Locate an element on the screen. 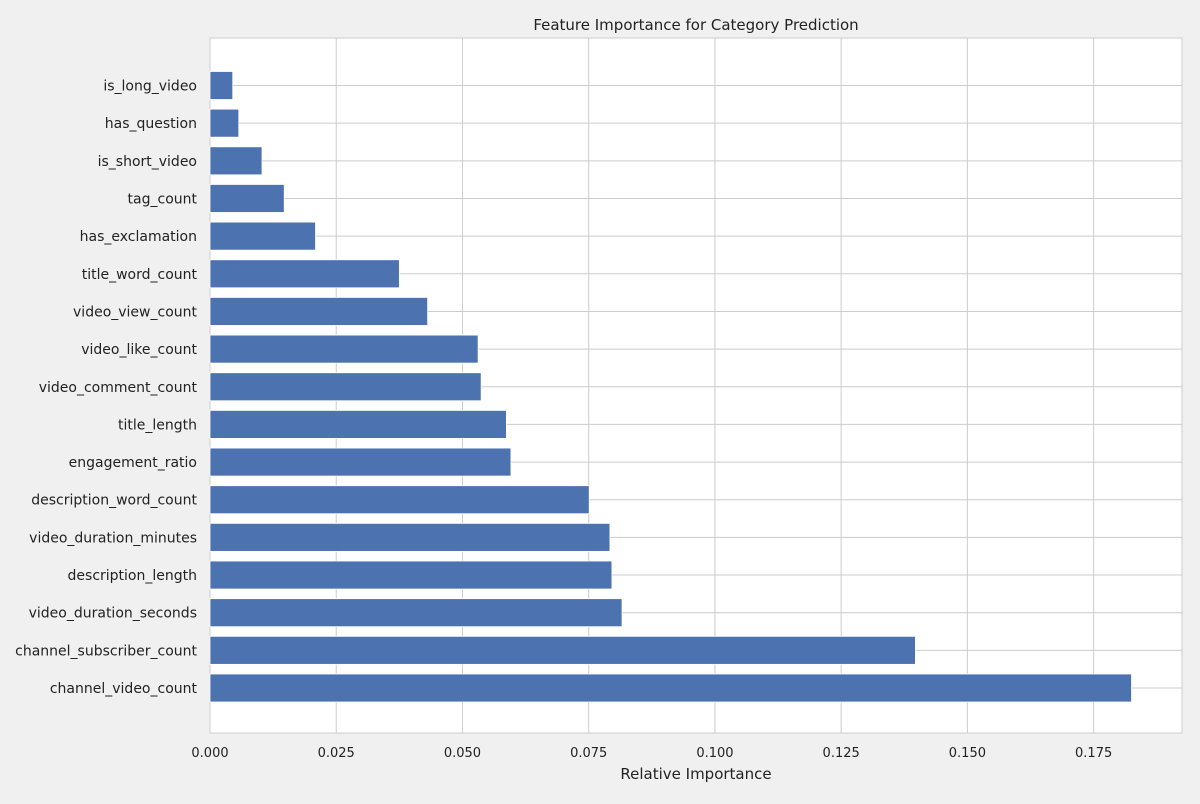 The height and width of the screenshot is (804, 1200). x-tick-label: 0.075 is located at coordinates (588, 753).